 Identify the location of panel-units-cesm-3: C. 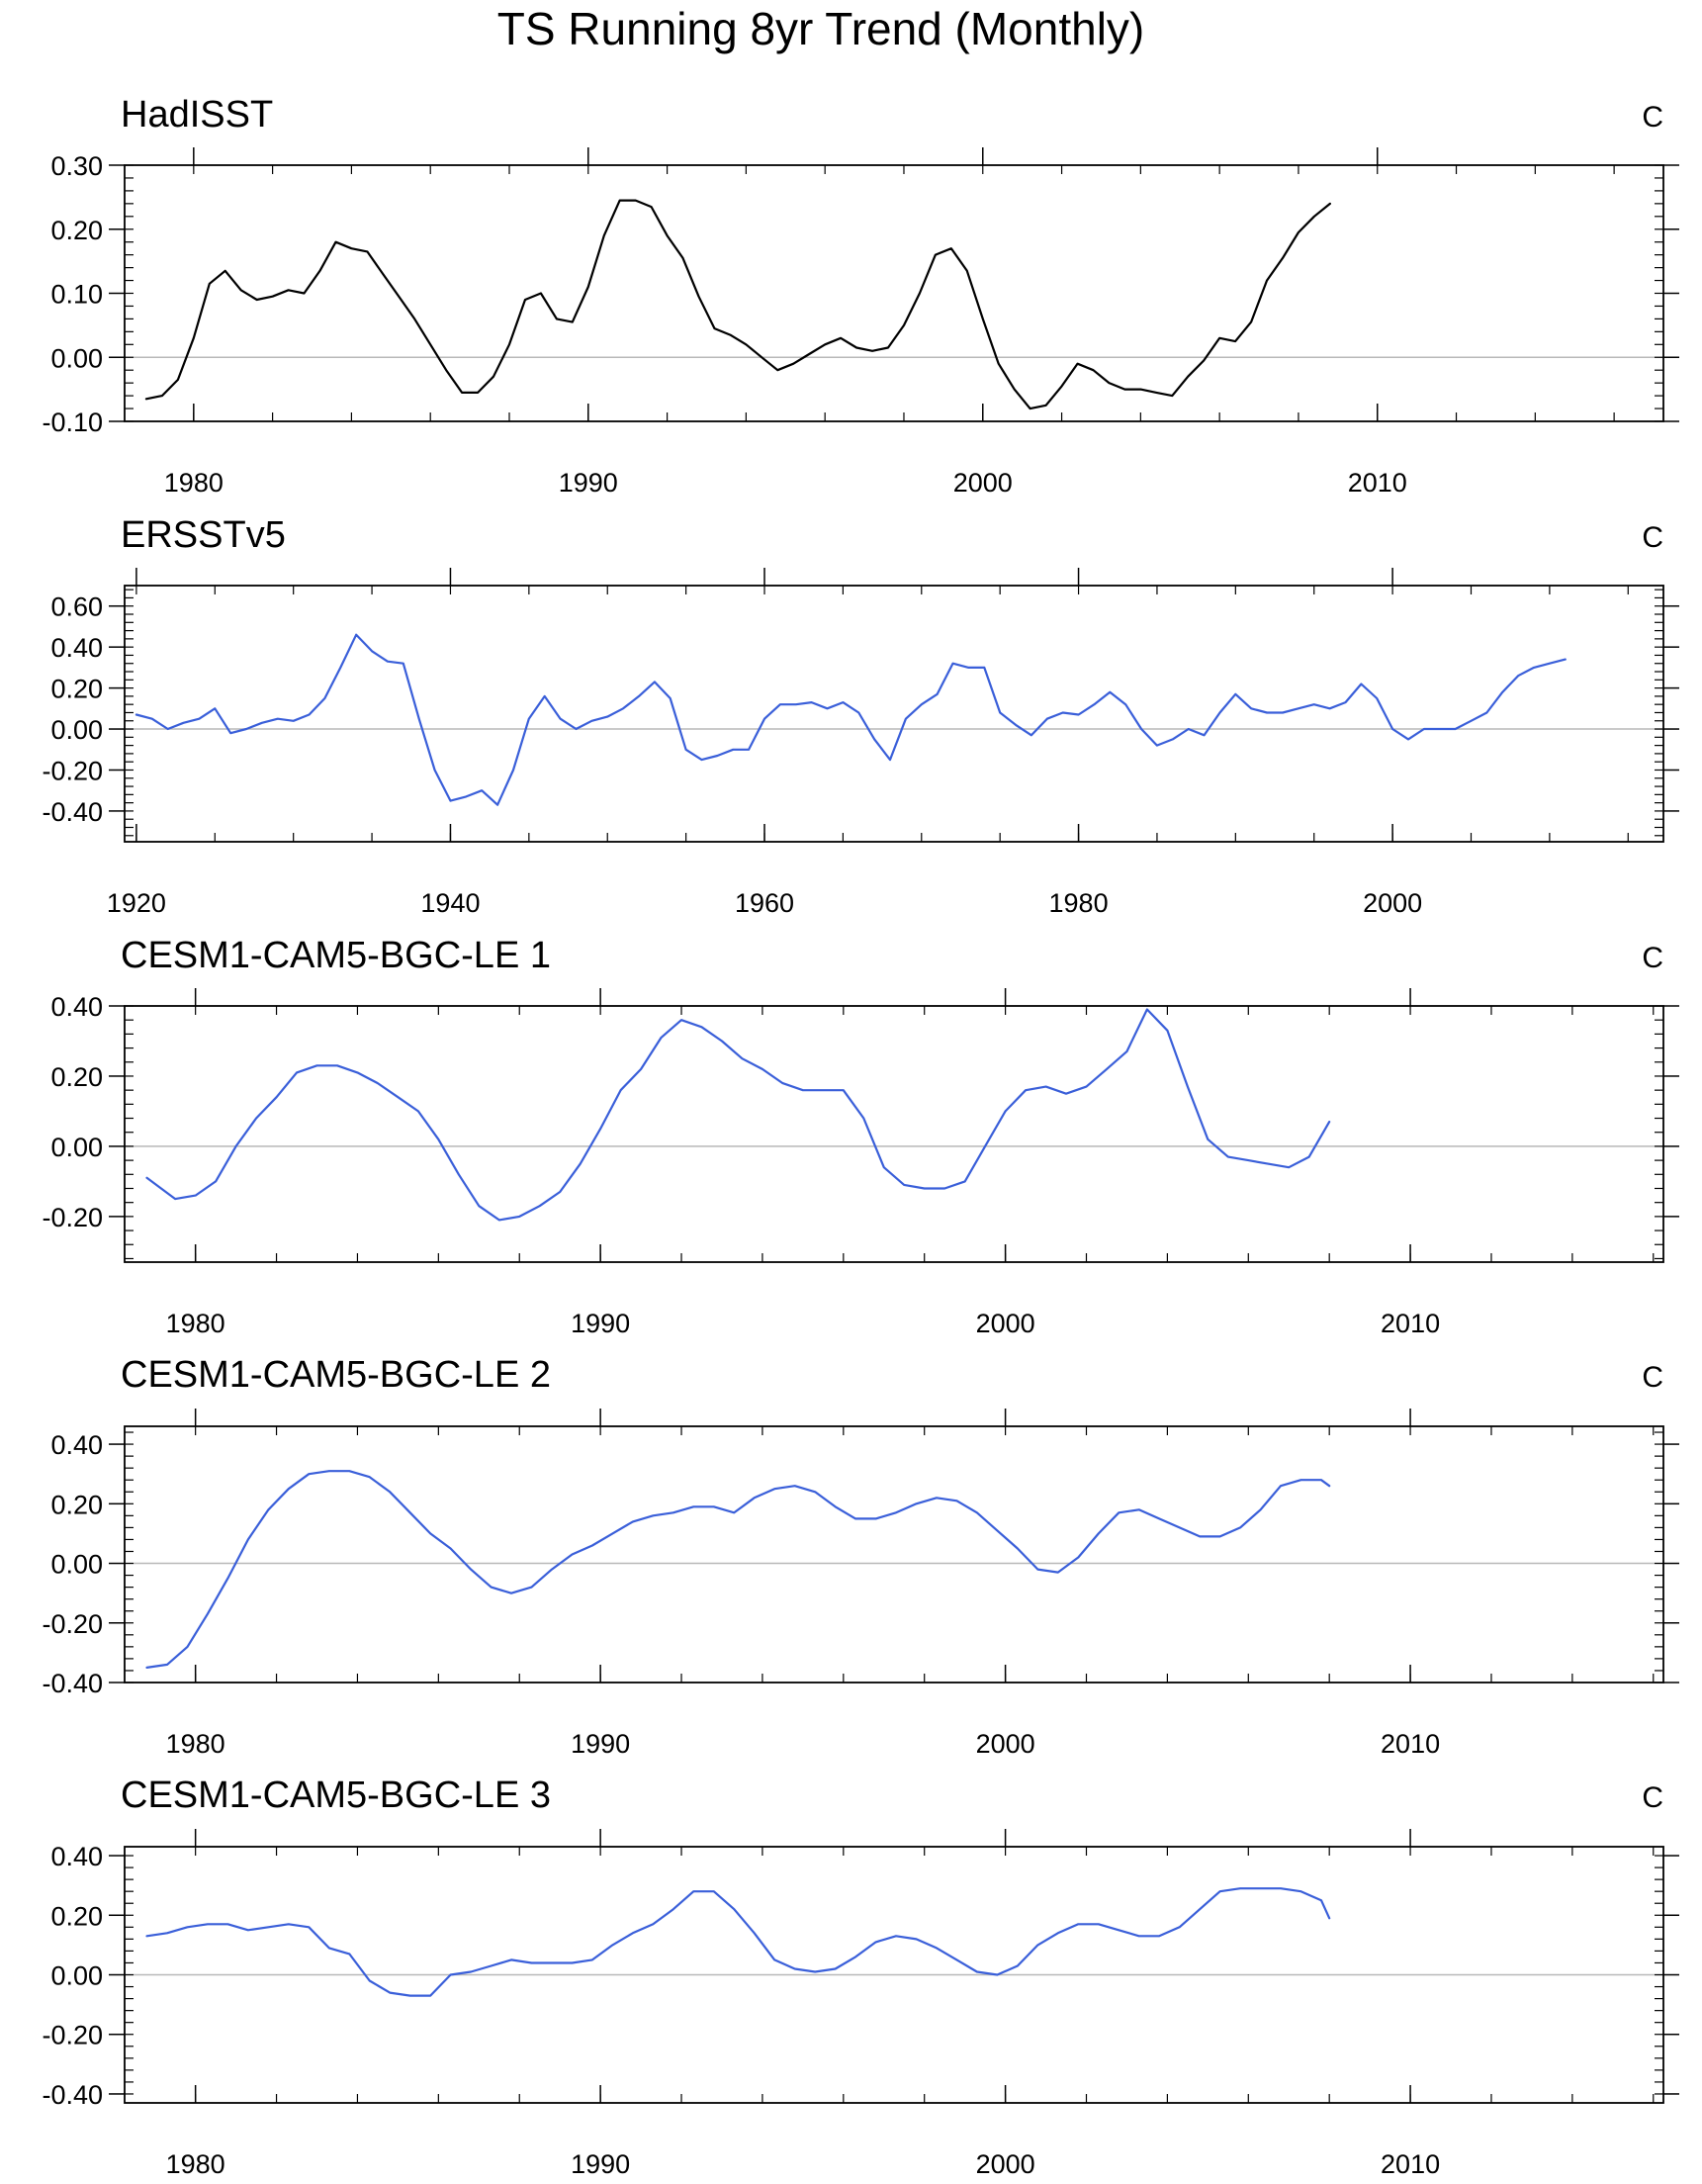
(1652, 1797).